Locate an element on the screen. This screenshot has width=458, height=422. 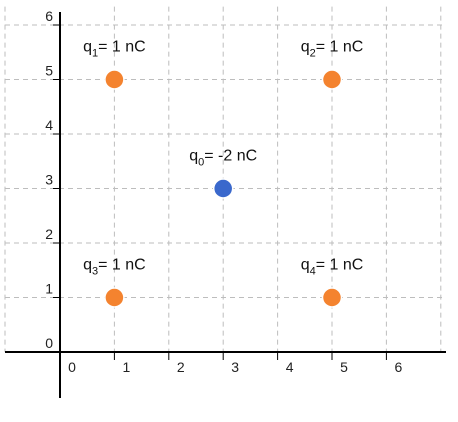
charge-q4: q4= 1 nC is located at coordinates (332, 282).